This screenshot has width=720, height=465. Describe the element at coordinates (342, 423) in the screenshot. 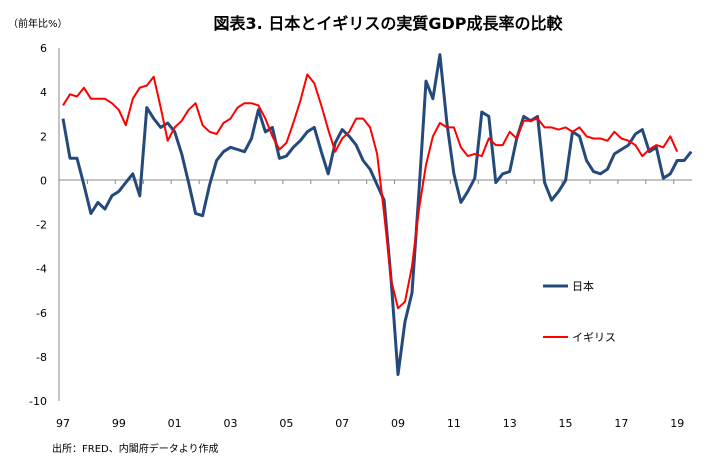

I see `x-tick-label: 07` at that location.